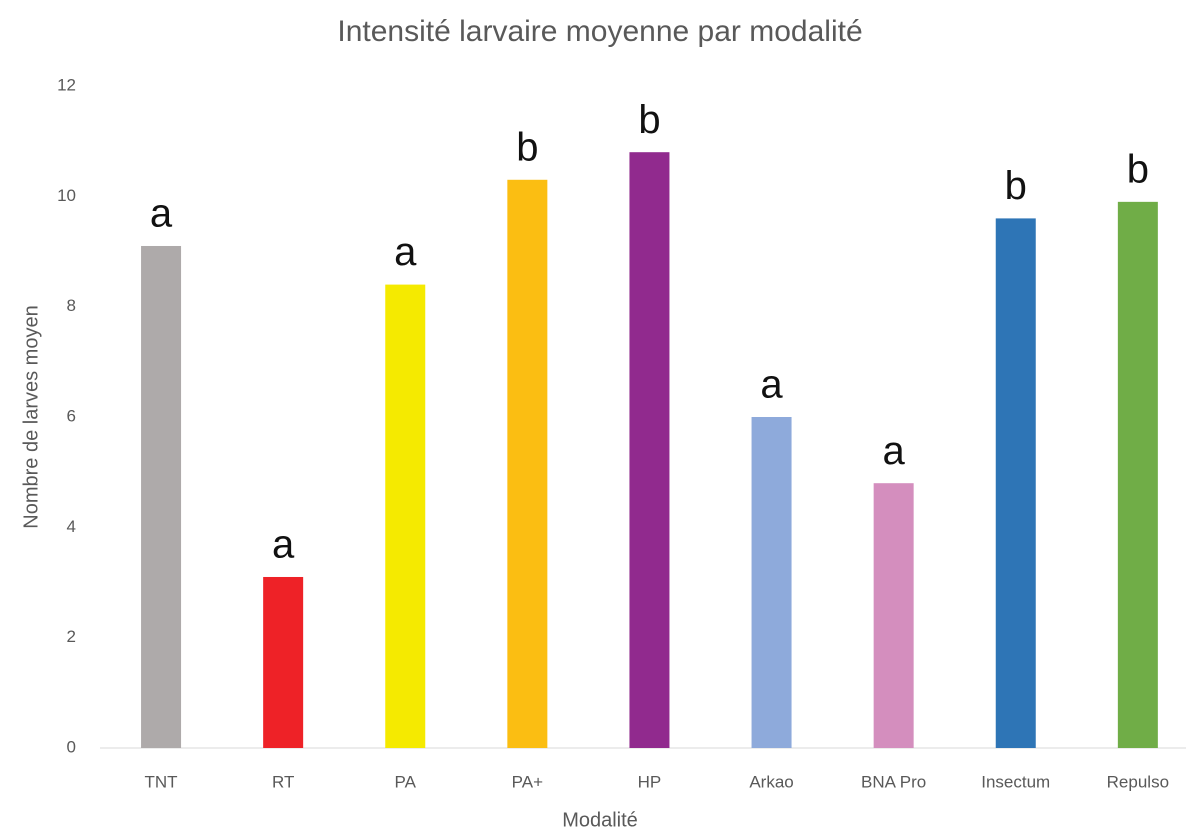  What do you see at coordinates (650, 781) in the screenshot?
I see `x-tick-label: HP` at bounding box center [650, 781].